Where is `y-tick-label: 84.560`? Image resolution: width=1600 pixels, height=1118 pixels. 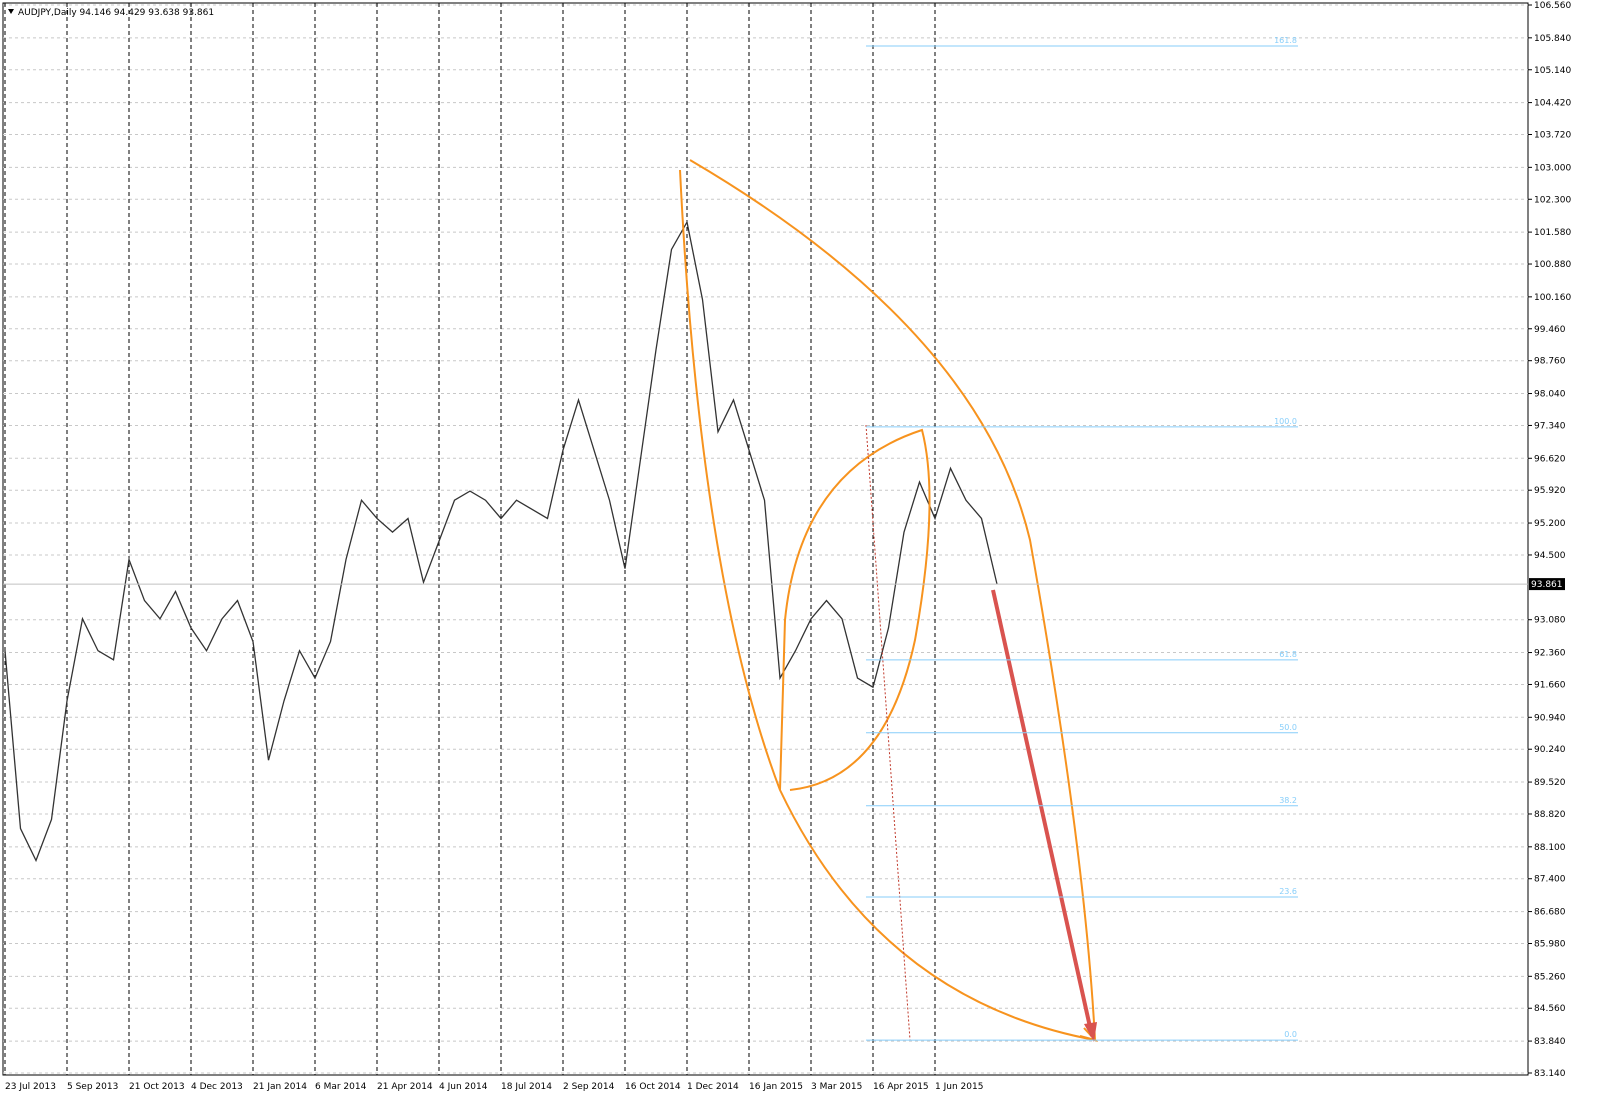
y-tick-label: 84.560 is located at coordinates (1550, 1009).